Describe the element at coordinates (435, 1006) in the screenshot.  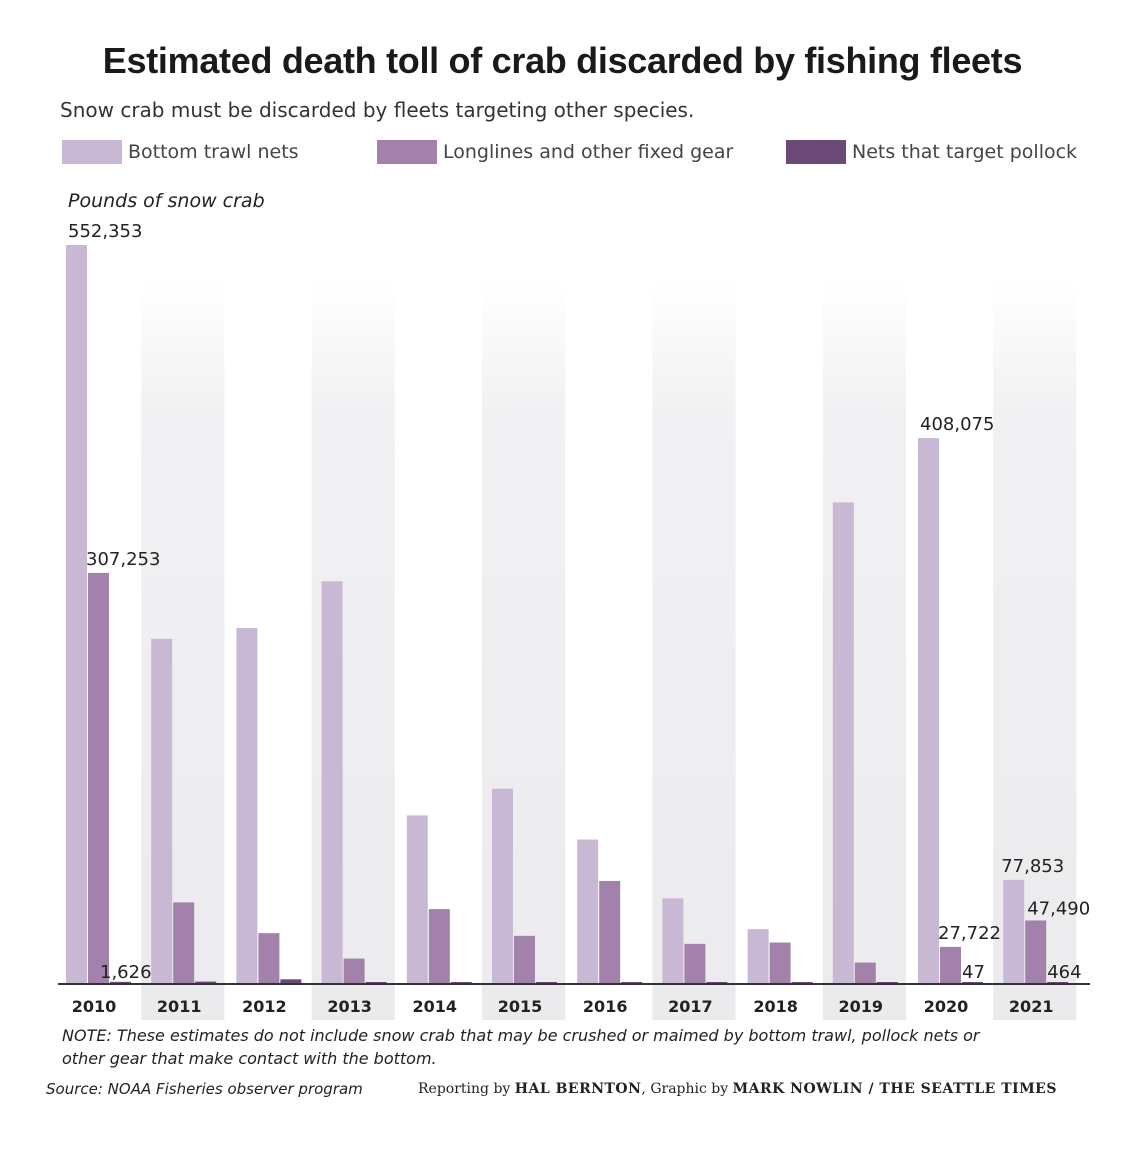
I see `x-tick-label: 2014` at that location.